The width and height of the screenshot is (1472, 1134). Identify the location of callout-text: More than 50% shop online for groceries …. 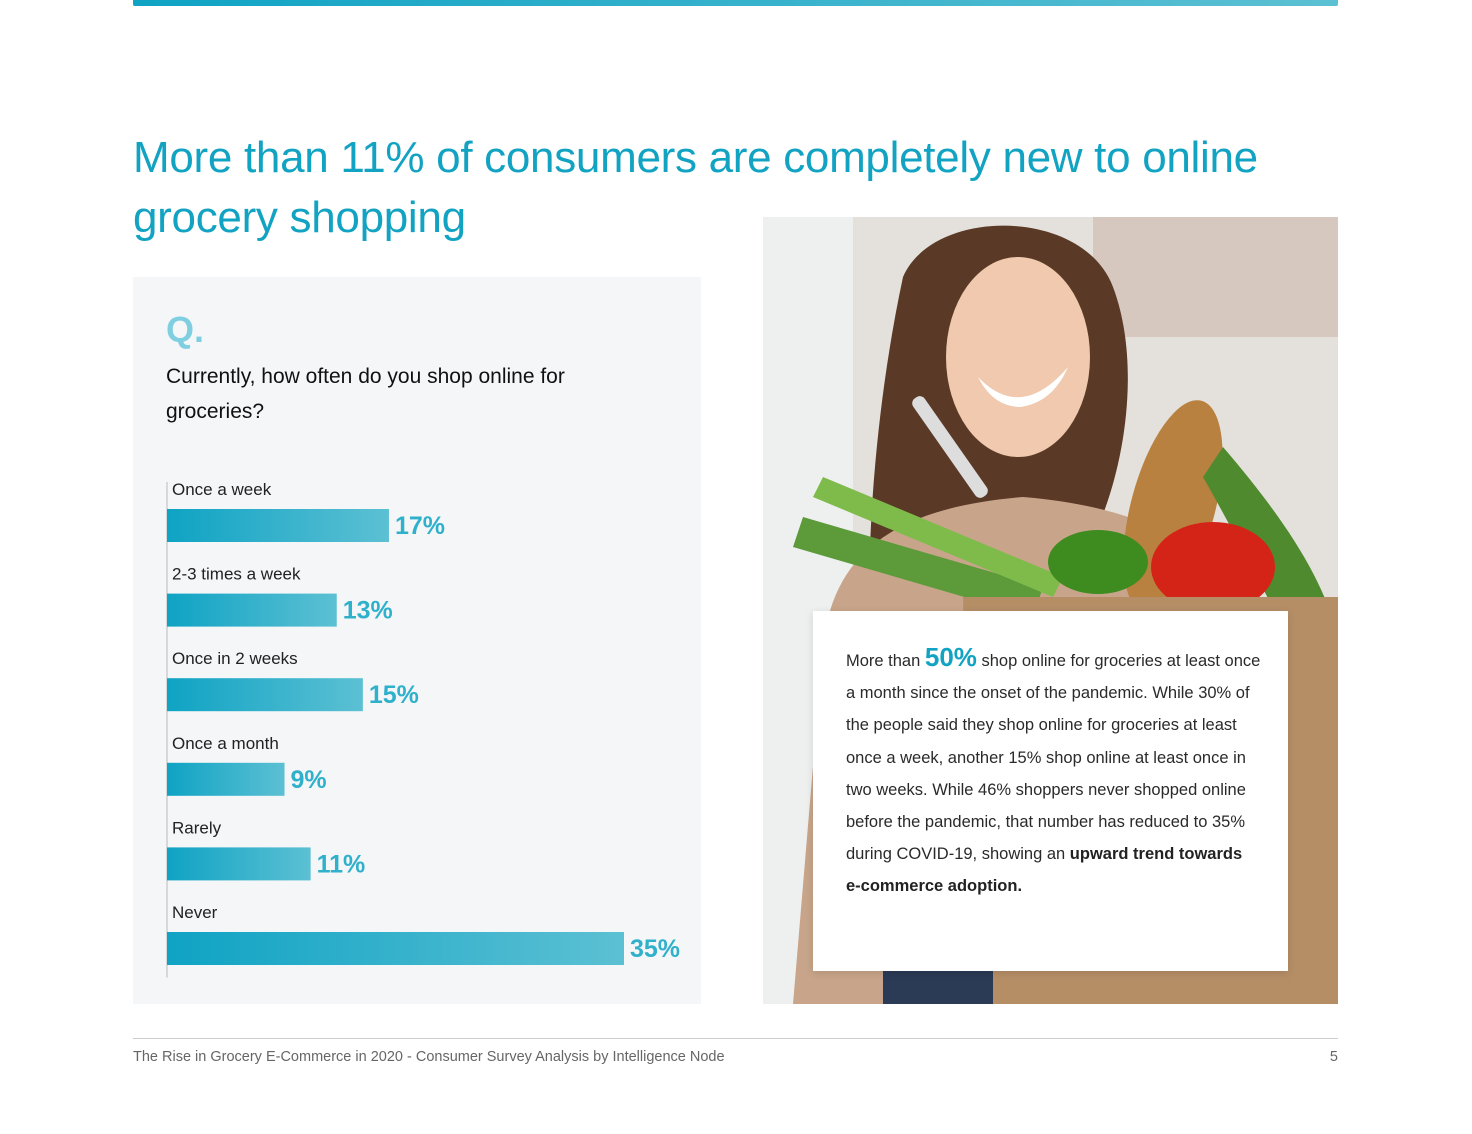
(1053, 772).